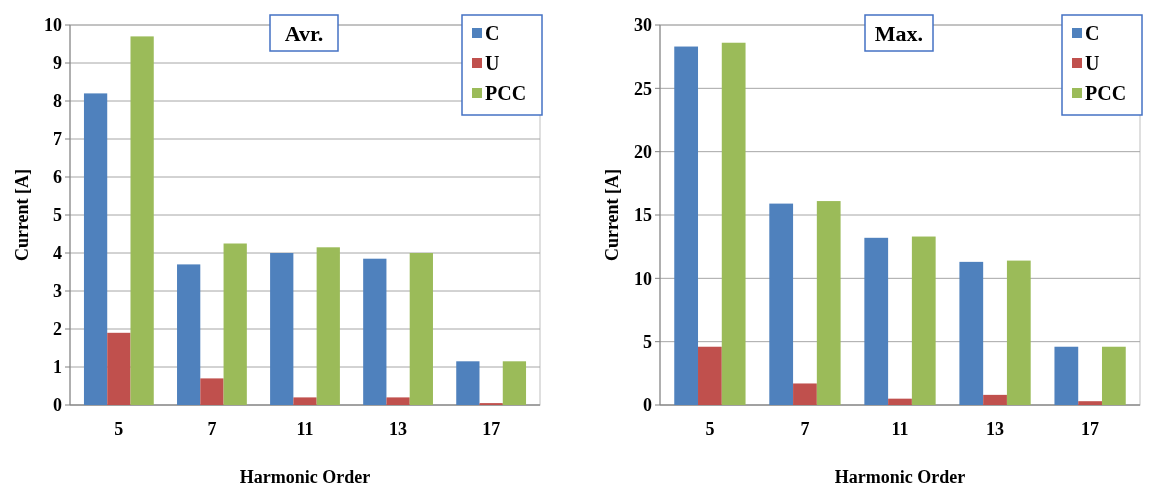 This screenshot has width=1165, height=489. What do you see at coordinates (57, 63) in the screenshot?
I see `y-tick-label: 9` at bounding box center [57, 63].